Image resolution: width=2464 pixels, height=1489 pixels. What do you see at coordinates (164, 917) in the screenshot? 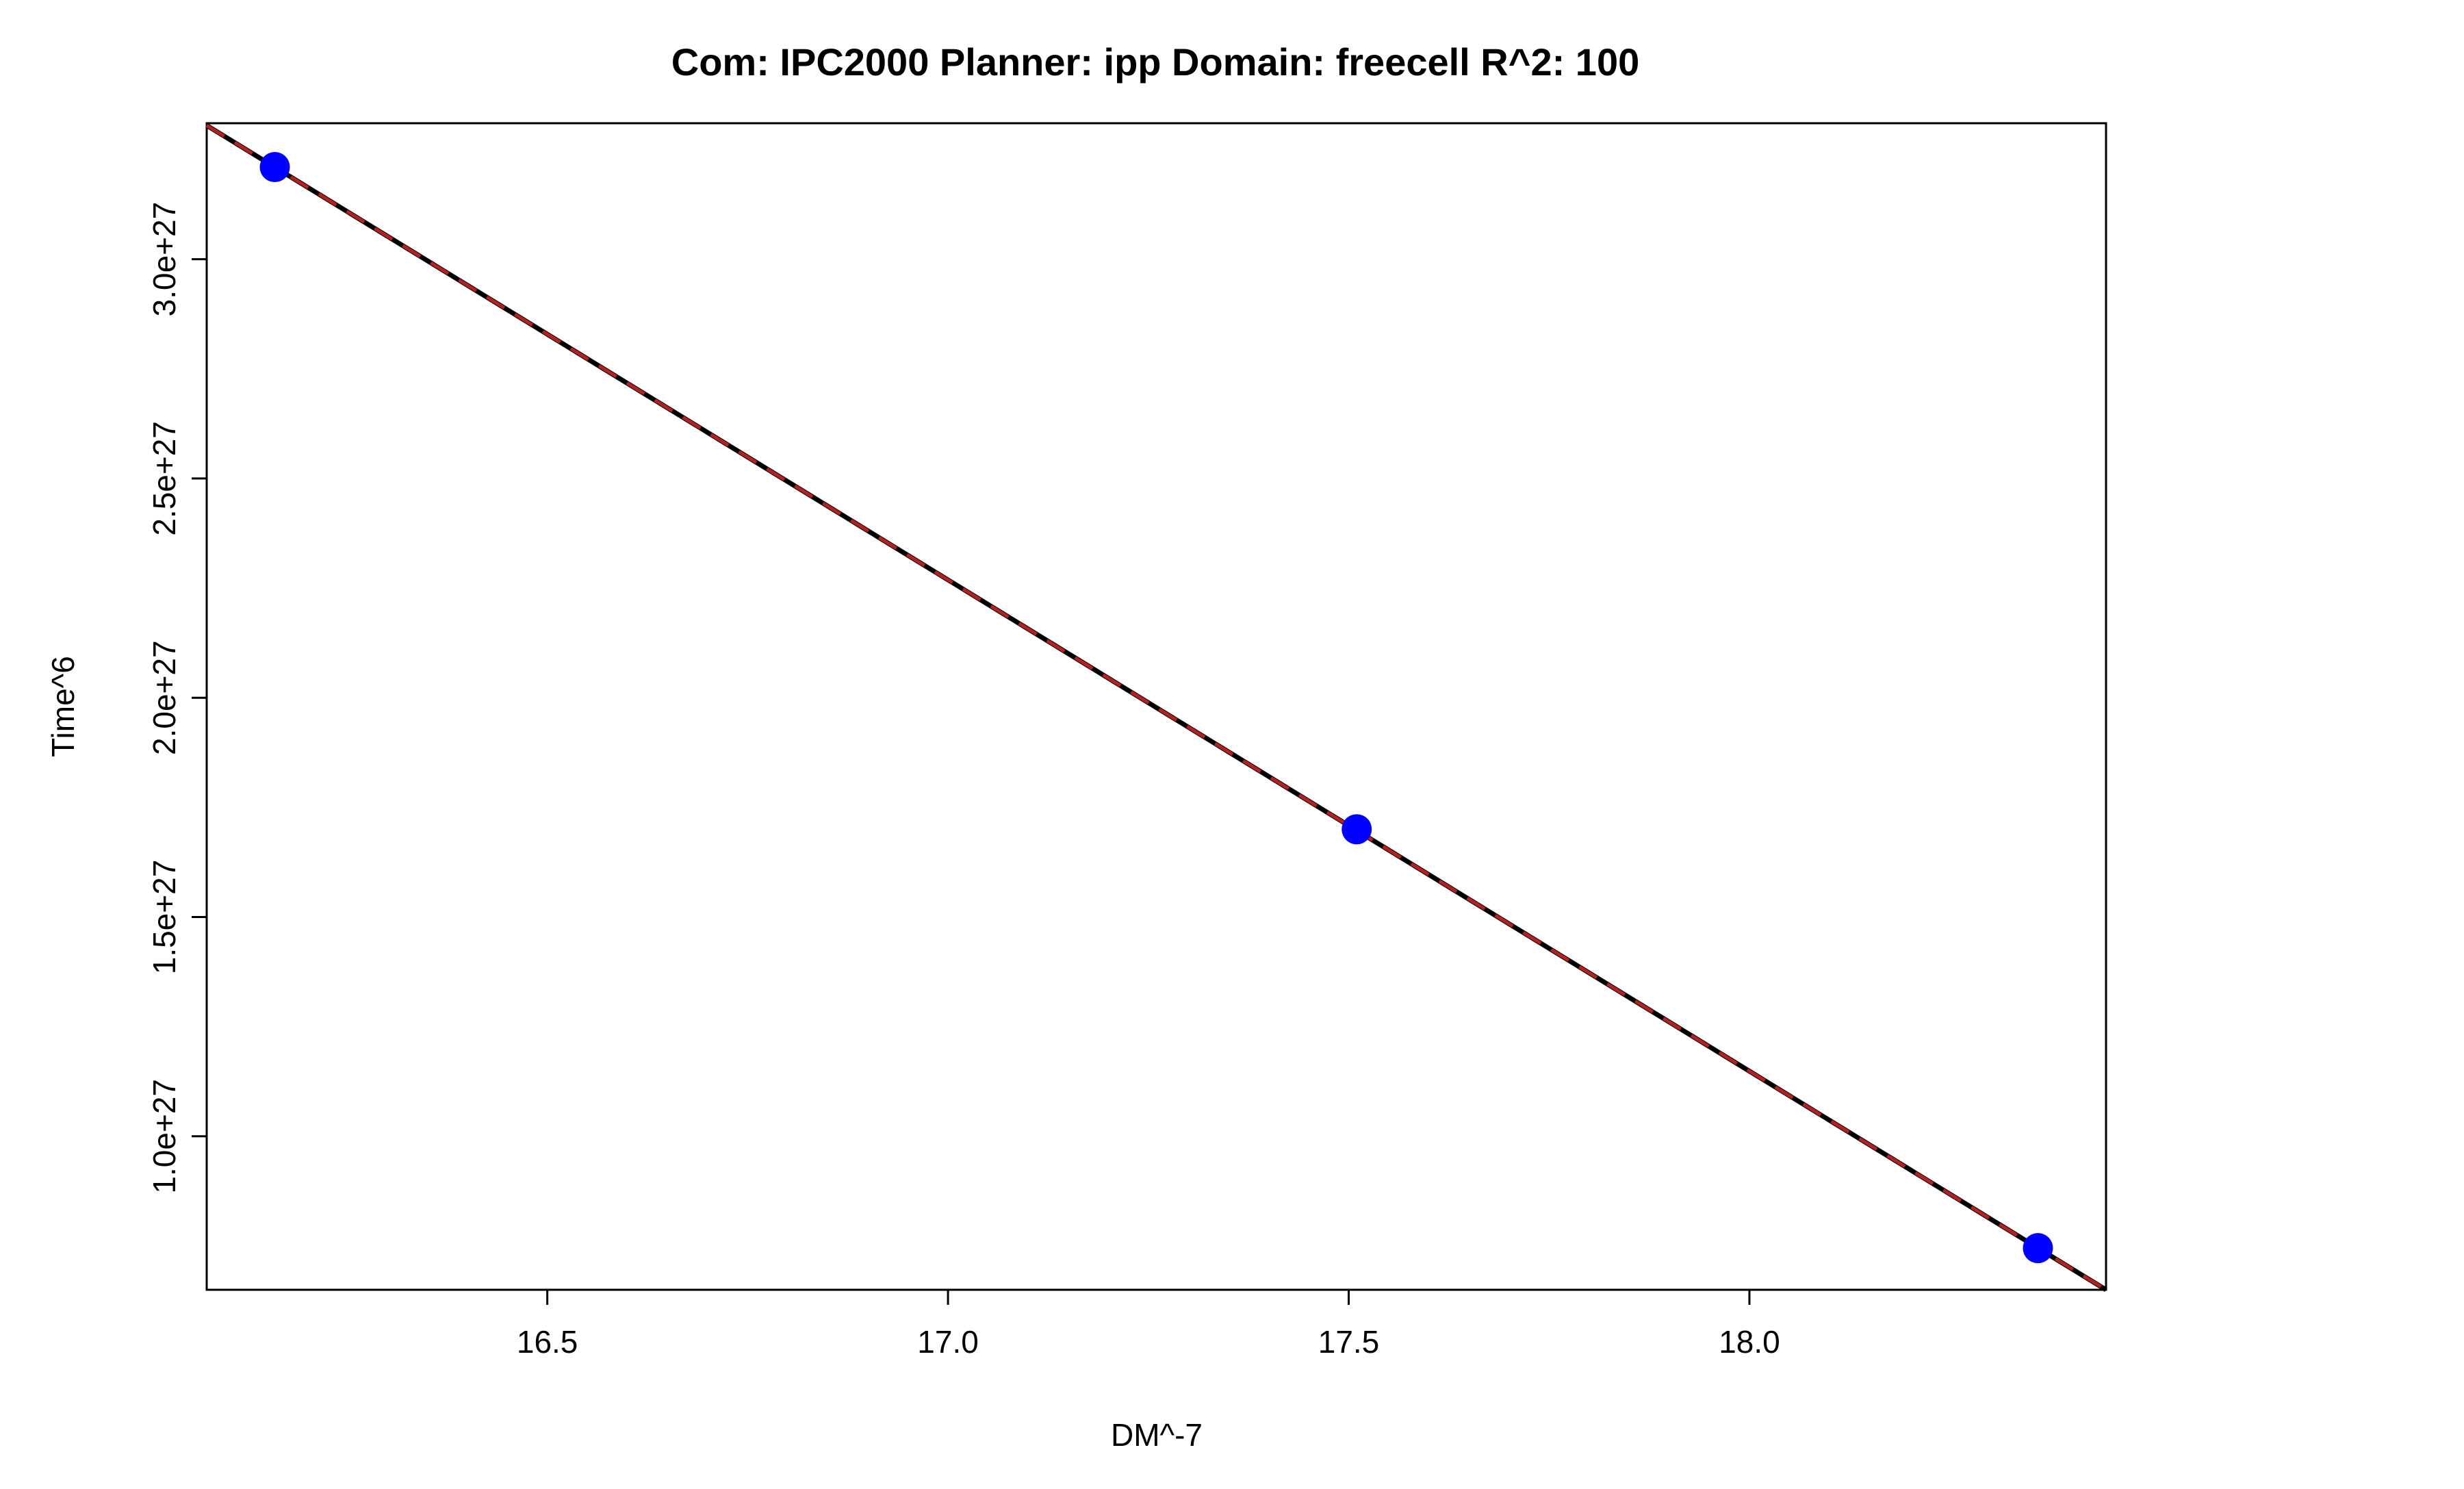
I see `y-tick-label: 1.5e+27` at bounding box center [164, 917].